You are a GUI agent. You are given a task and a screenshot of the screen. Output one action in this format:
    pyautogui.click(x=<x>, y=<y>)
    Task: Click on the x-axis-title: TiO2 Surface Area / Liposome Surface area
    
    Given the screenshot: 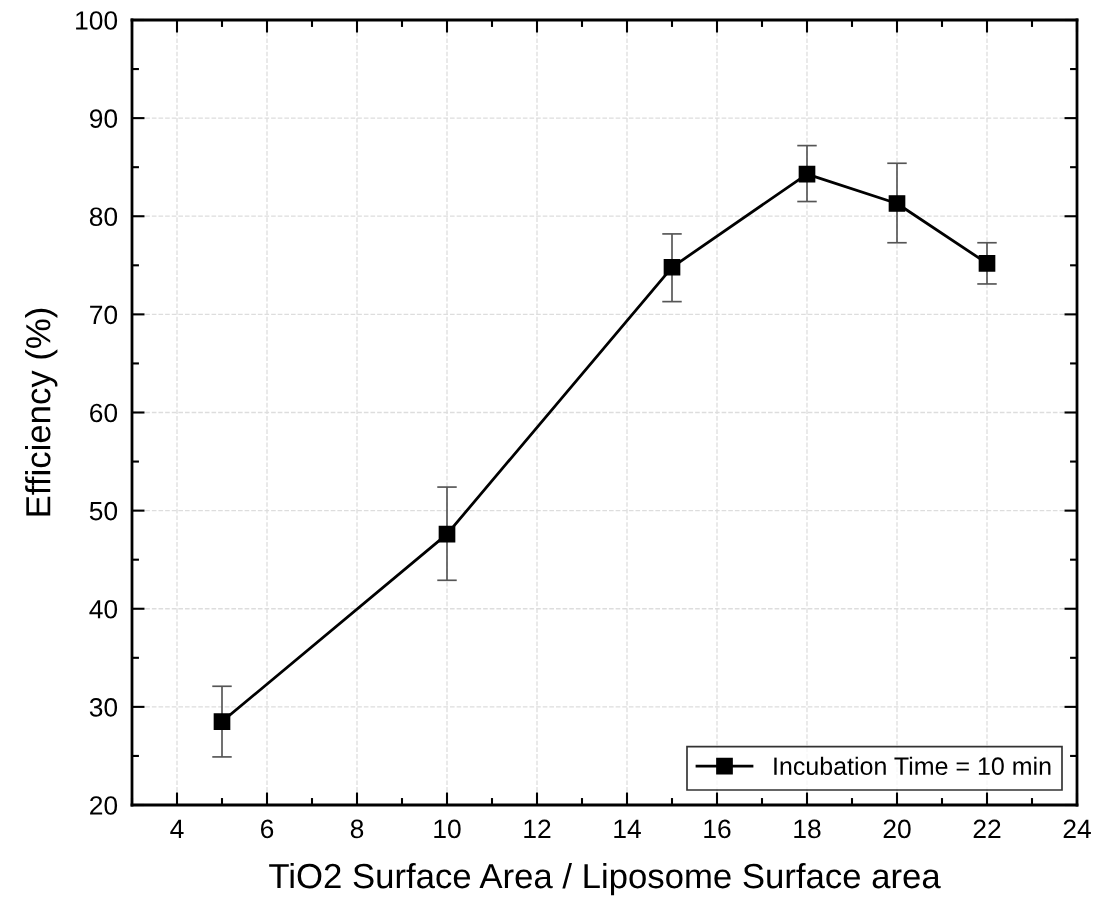 What is the action you would take?
    pyautogui.click(x=605, y=879)
    